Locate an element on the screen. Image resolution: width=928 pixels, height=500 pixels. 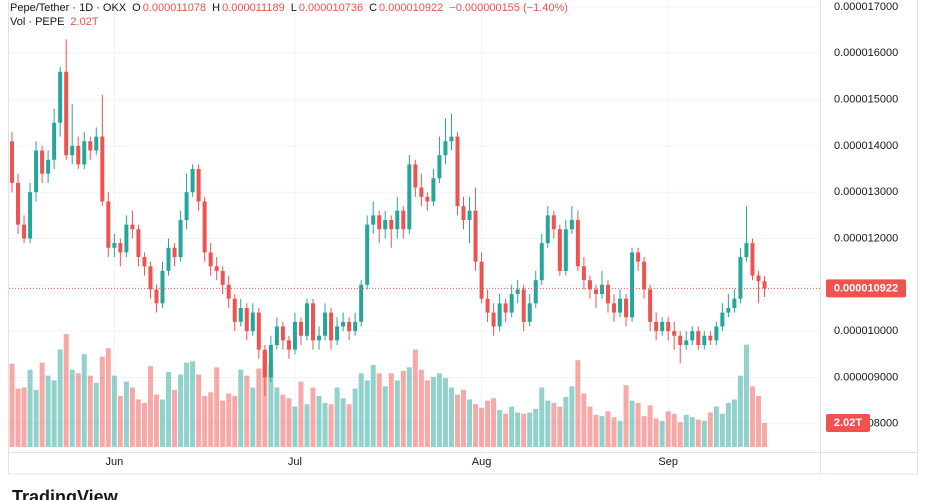
l-label: L is located at coordinates (293, 8).